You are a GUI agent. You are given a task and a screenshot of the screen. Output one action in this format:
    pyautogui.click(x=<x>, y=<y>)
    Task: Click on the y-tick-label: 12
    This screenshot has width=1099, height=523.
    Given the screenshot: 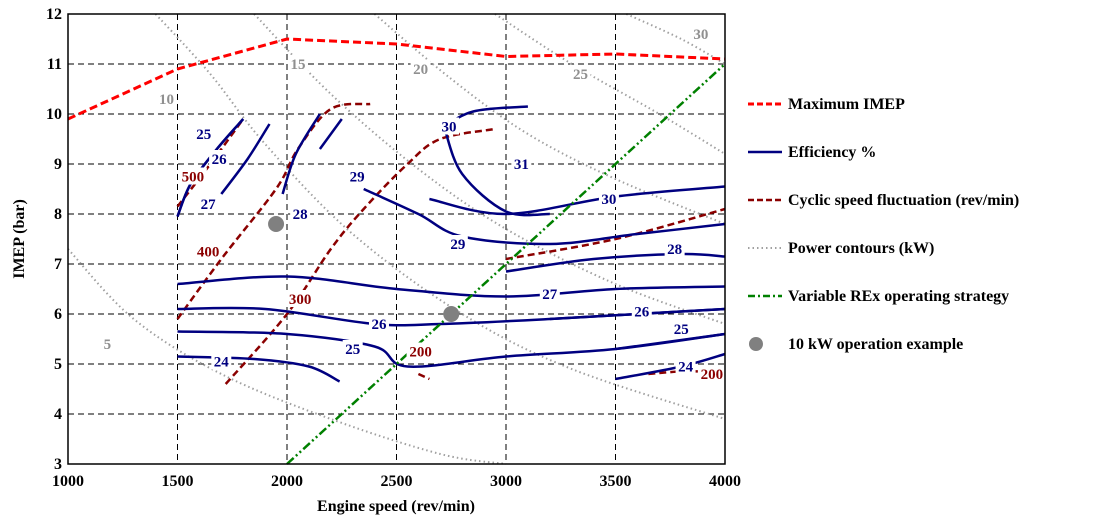 What is the action you would take?
    pyautogui.click(x=54, y=14)
    